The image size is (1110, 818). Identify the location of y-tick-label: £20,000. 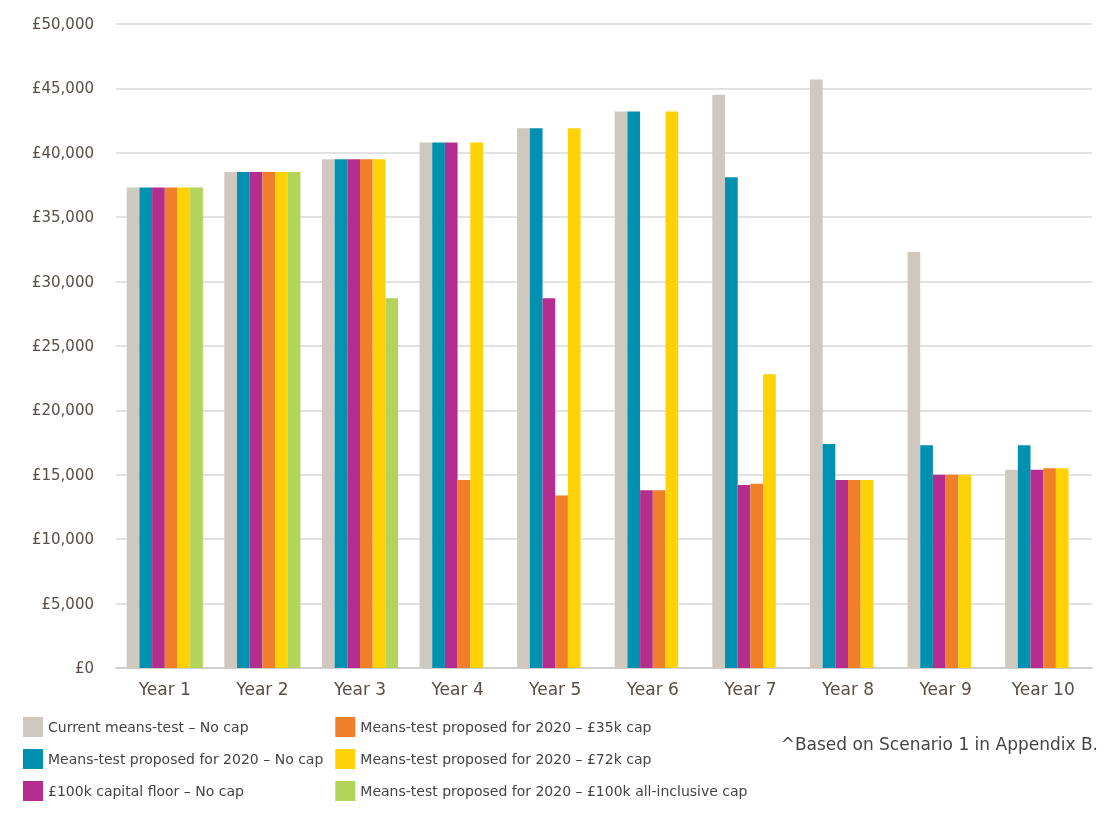
(62, 410).